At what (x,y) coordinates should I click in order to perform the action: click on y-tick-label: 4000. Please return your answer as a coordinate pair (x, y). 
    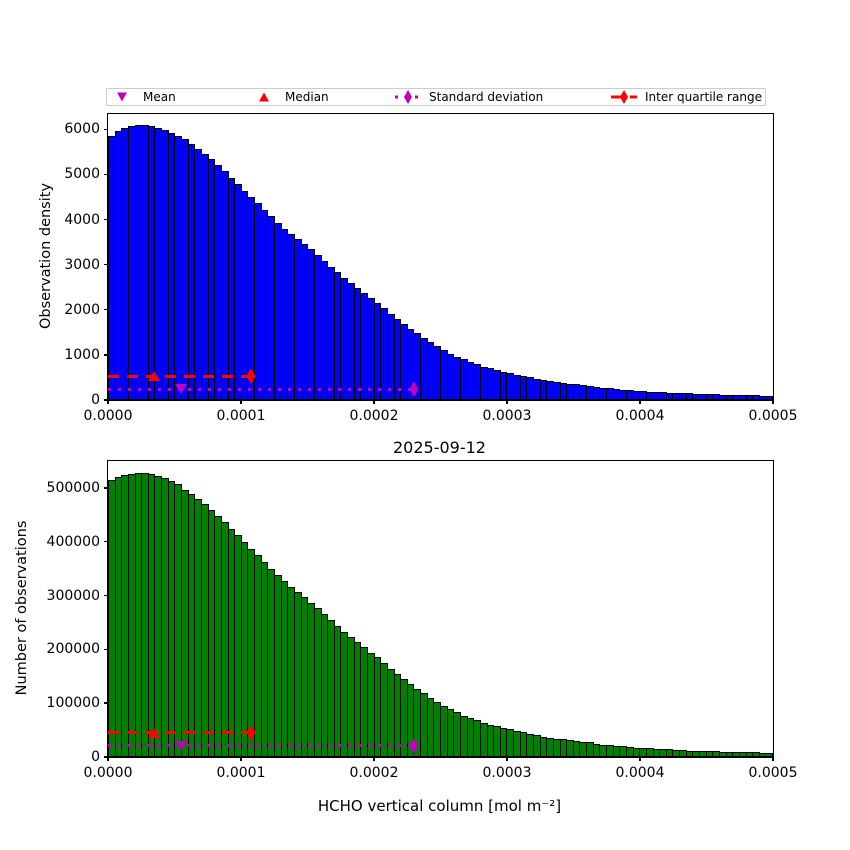
    Looking at the image, I should click on (82, 219).